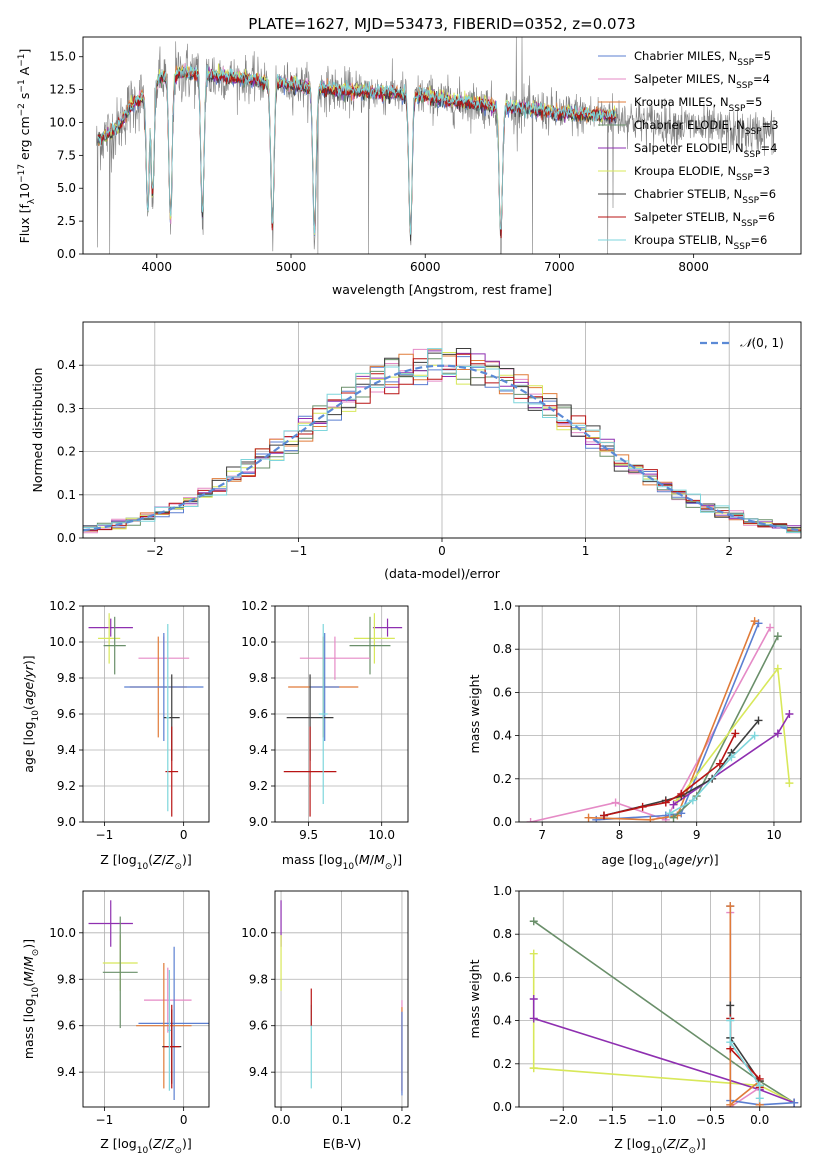  Describe the element at coordinates (502, 1107) in the screenshot. I see `y-tick-label: 0.0` at that location.